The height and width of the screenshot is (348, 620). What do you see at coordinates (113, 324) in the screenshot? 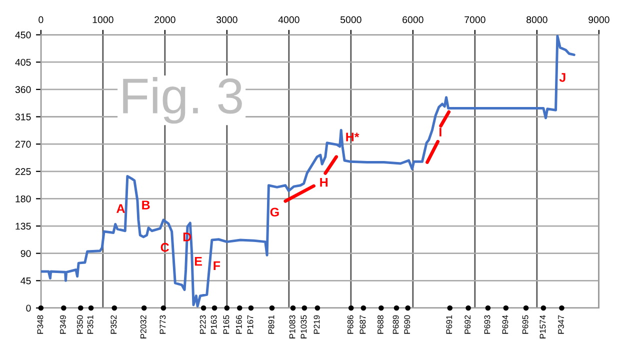
I see `data-label: P352` at bounding box center [113, 324].